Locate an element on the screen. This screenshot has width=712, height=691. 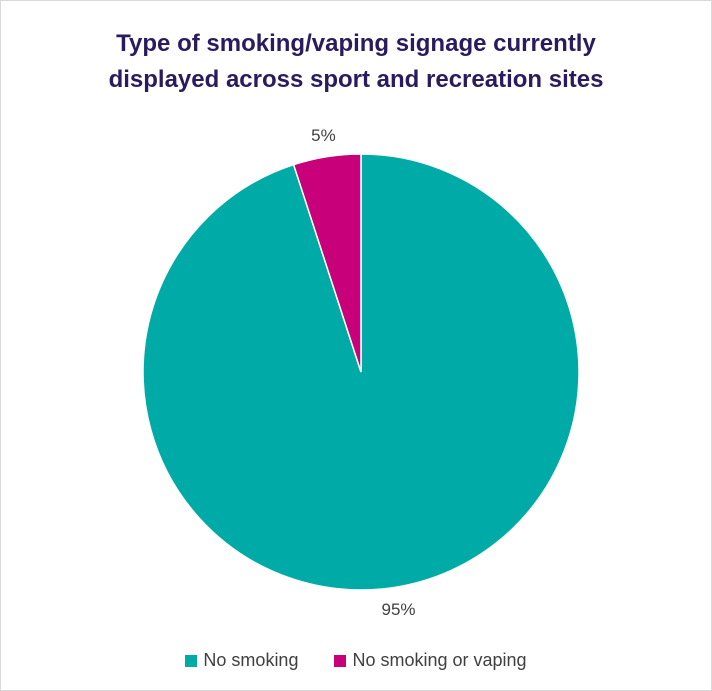
legend-swatch-no-smoking-or-vaping is located at coordinates (340, 660).